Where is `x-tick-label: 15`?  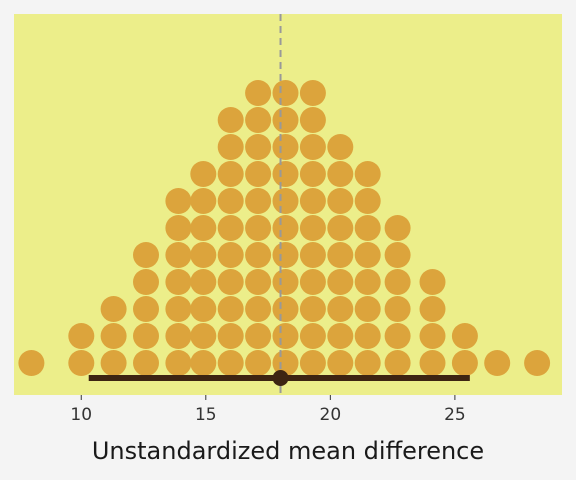
x-tick-label: 15 is located at coordinates (206, 415).